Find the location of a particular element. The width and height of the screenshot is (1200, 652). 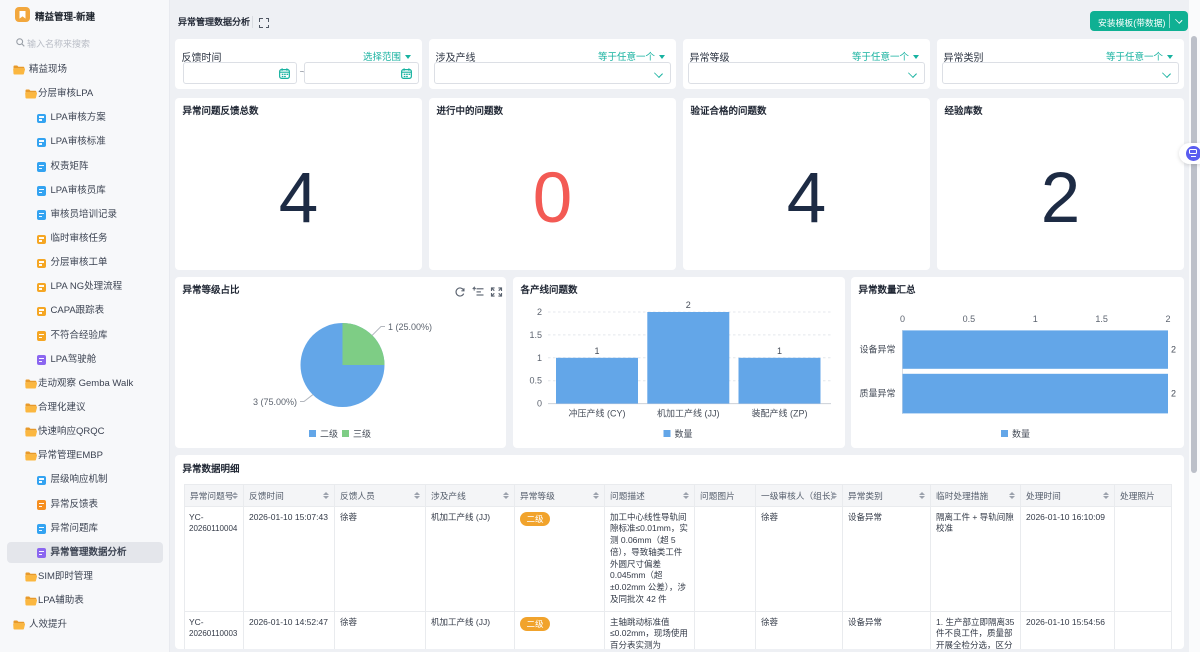

svg-text: 1 (25.00%) is located at coordinates (410, 327).